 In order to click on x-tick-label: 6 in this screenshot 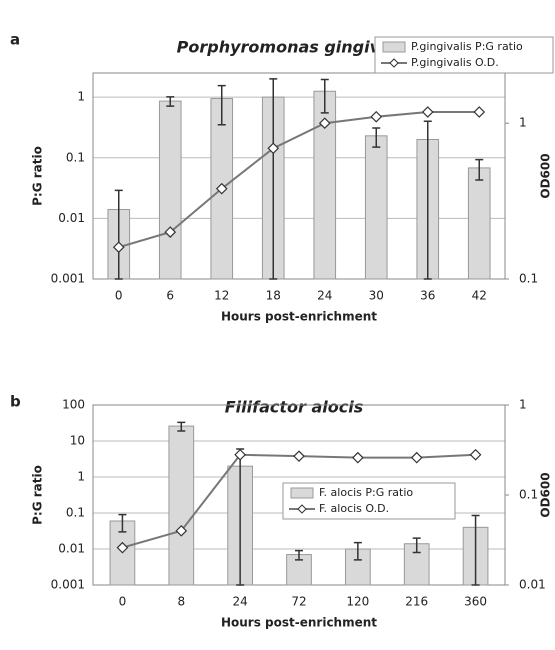, I will do `click(170, 296)`.